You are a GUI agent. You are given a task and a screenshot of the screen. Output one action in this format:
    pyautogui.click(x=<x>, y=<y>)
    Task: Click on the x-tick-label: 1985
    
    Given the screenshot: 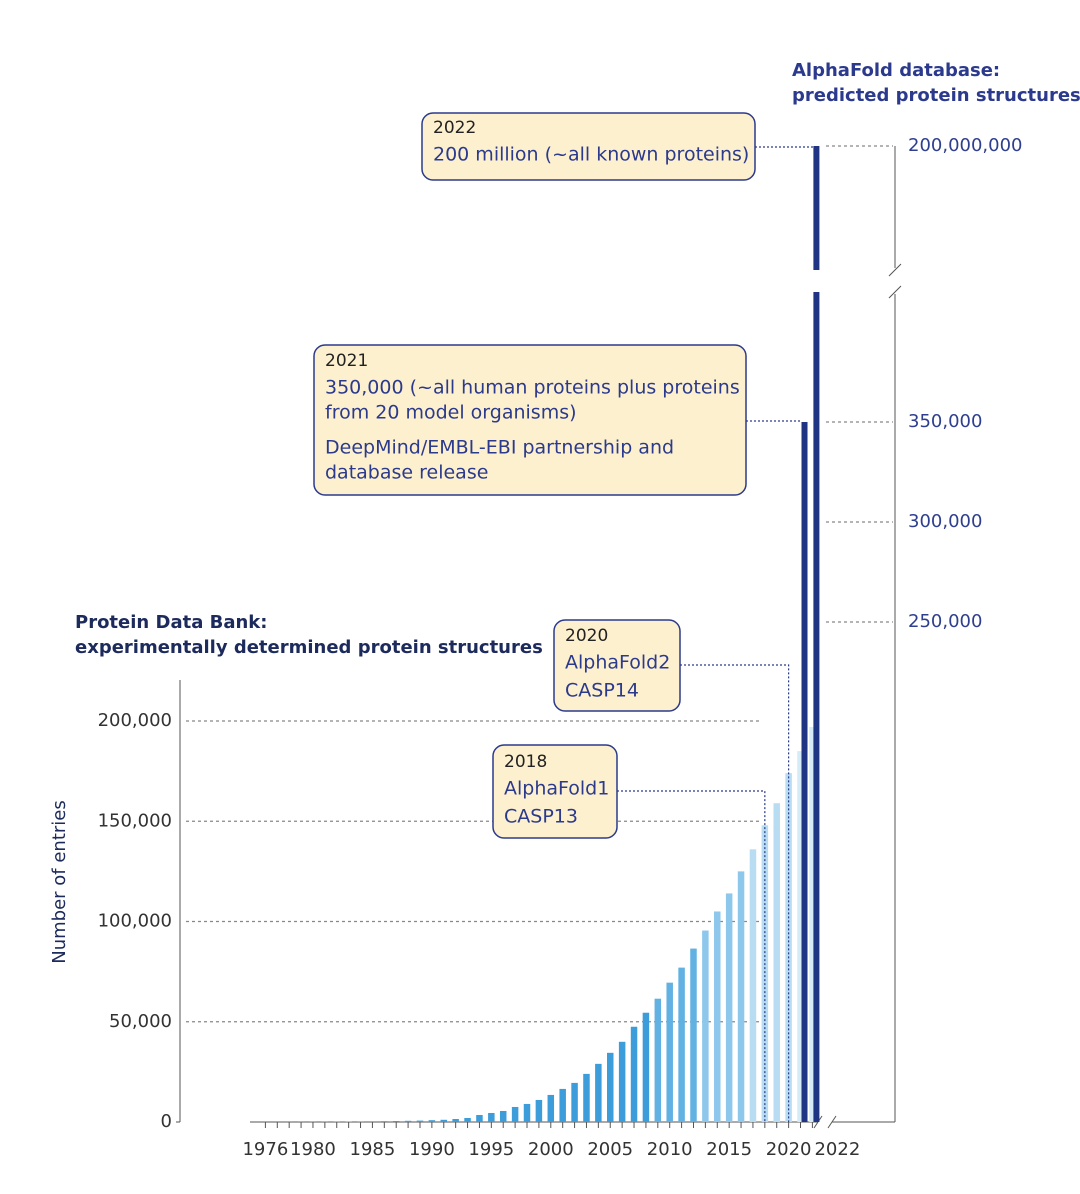 What is the action you would take?
    pyautogui.click(x=373, y=1149)
    